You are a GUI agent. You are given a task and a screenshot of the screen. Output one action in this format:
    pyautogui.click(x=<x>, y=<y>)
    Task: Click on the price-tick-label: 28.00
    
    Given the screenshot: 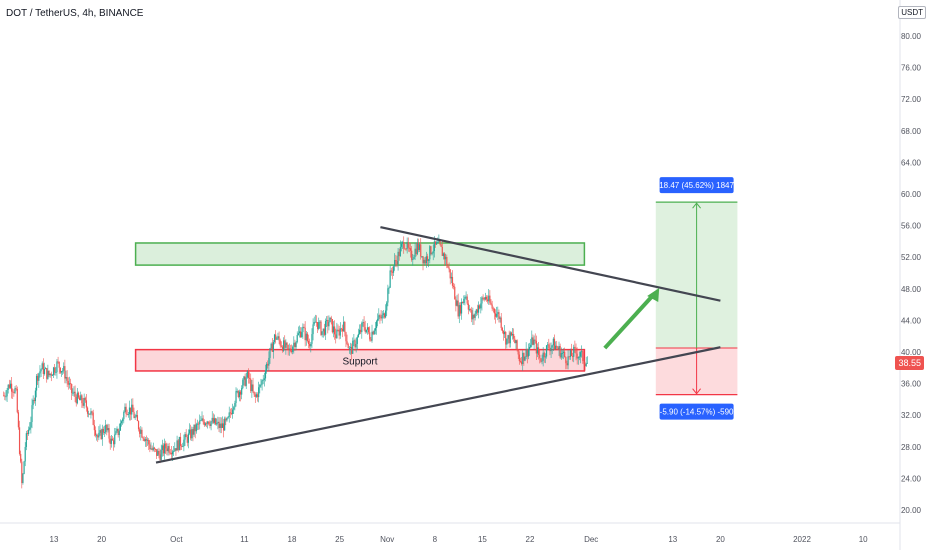 What is the action you would take?
    pyautogui.click(x=911, y=447)
    